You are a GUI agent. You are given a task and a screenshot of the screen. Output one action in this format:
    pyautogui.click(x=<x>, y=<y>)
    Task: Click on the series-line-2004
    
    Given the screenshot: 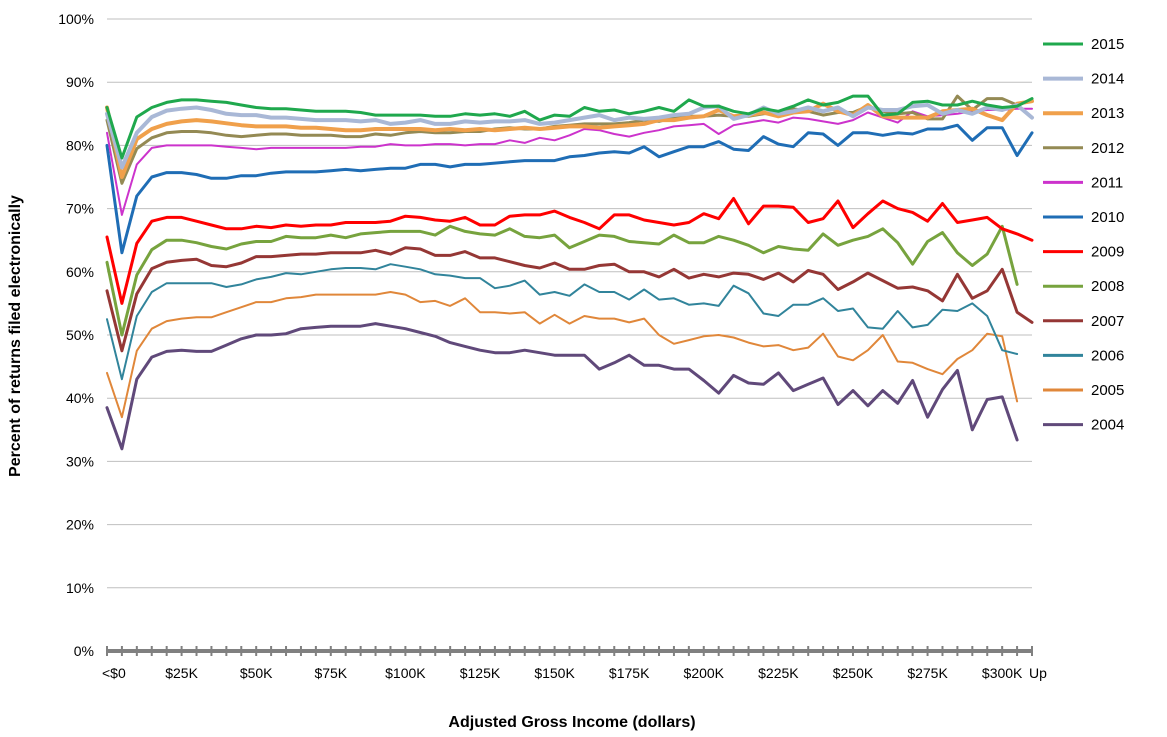 What is the action you would take?
    pyautogui.click(x=562, y=386)
    